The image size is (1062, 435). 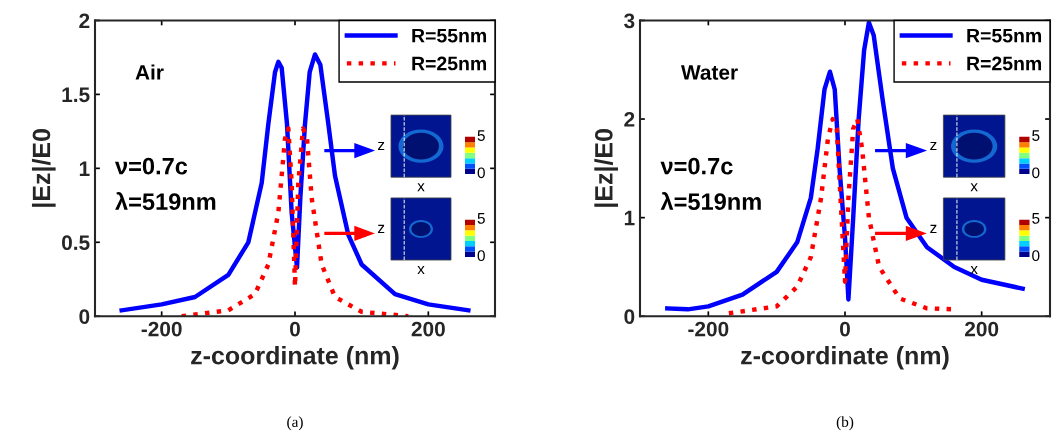 I want to click on y-tick-label: 1.5, so click(x=76, y=95).